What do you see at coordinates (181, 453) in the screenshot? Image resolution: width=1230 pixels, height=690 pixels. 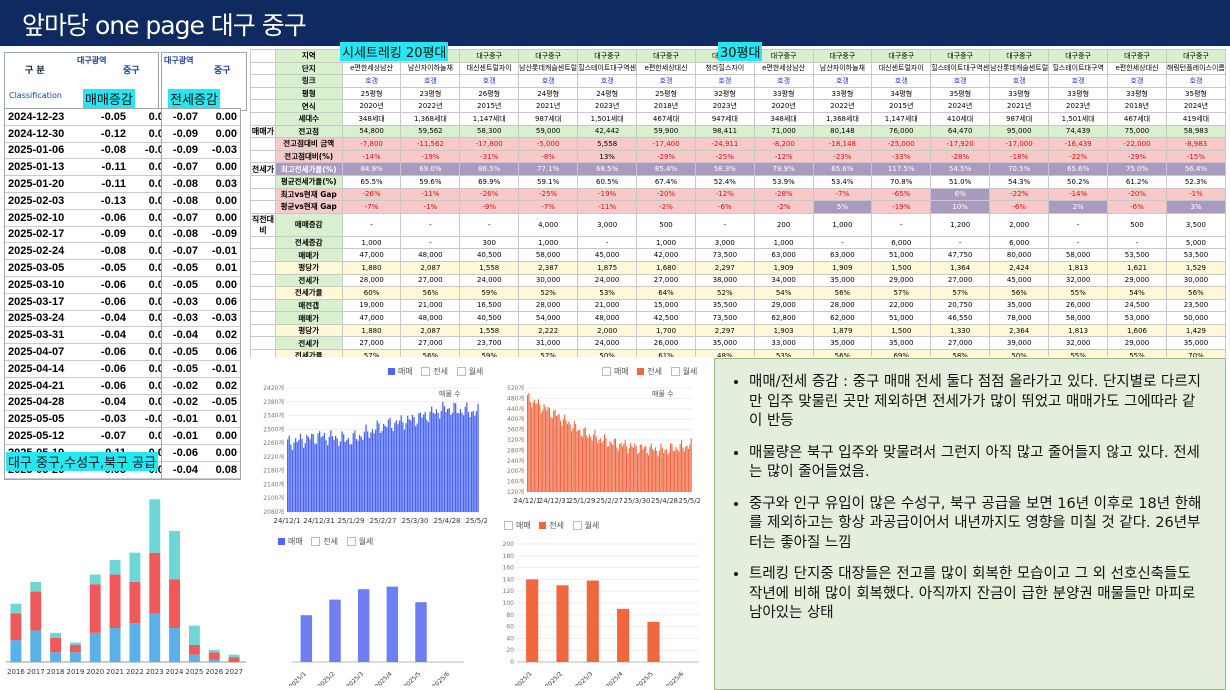 I see `weekly-j-metro: -0.06` at bounding box center [181, 453].